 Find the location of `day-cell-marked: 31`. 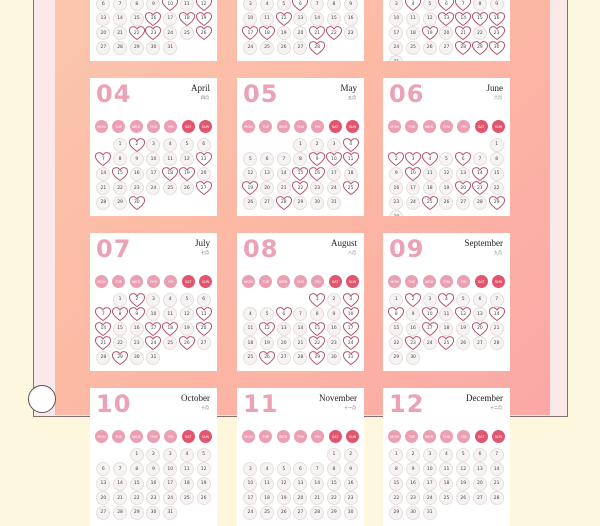

day-cell-marked: 31 is located at coordinates (350, 357).